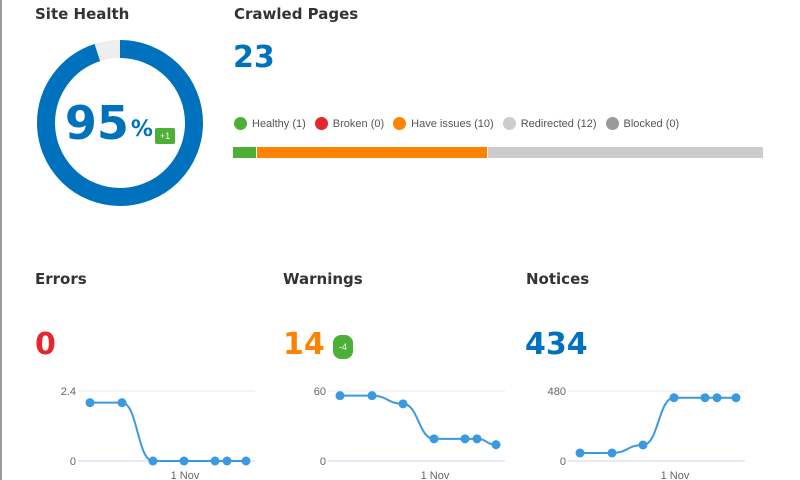 The image size is (800, 480). I want to click on site-health-unit: %, so click(141, 129).